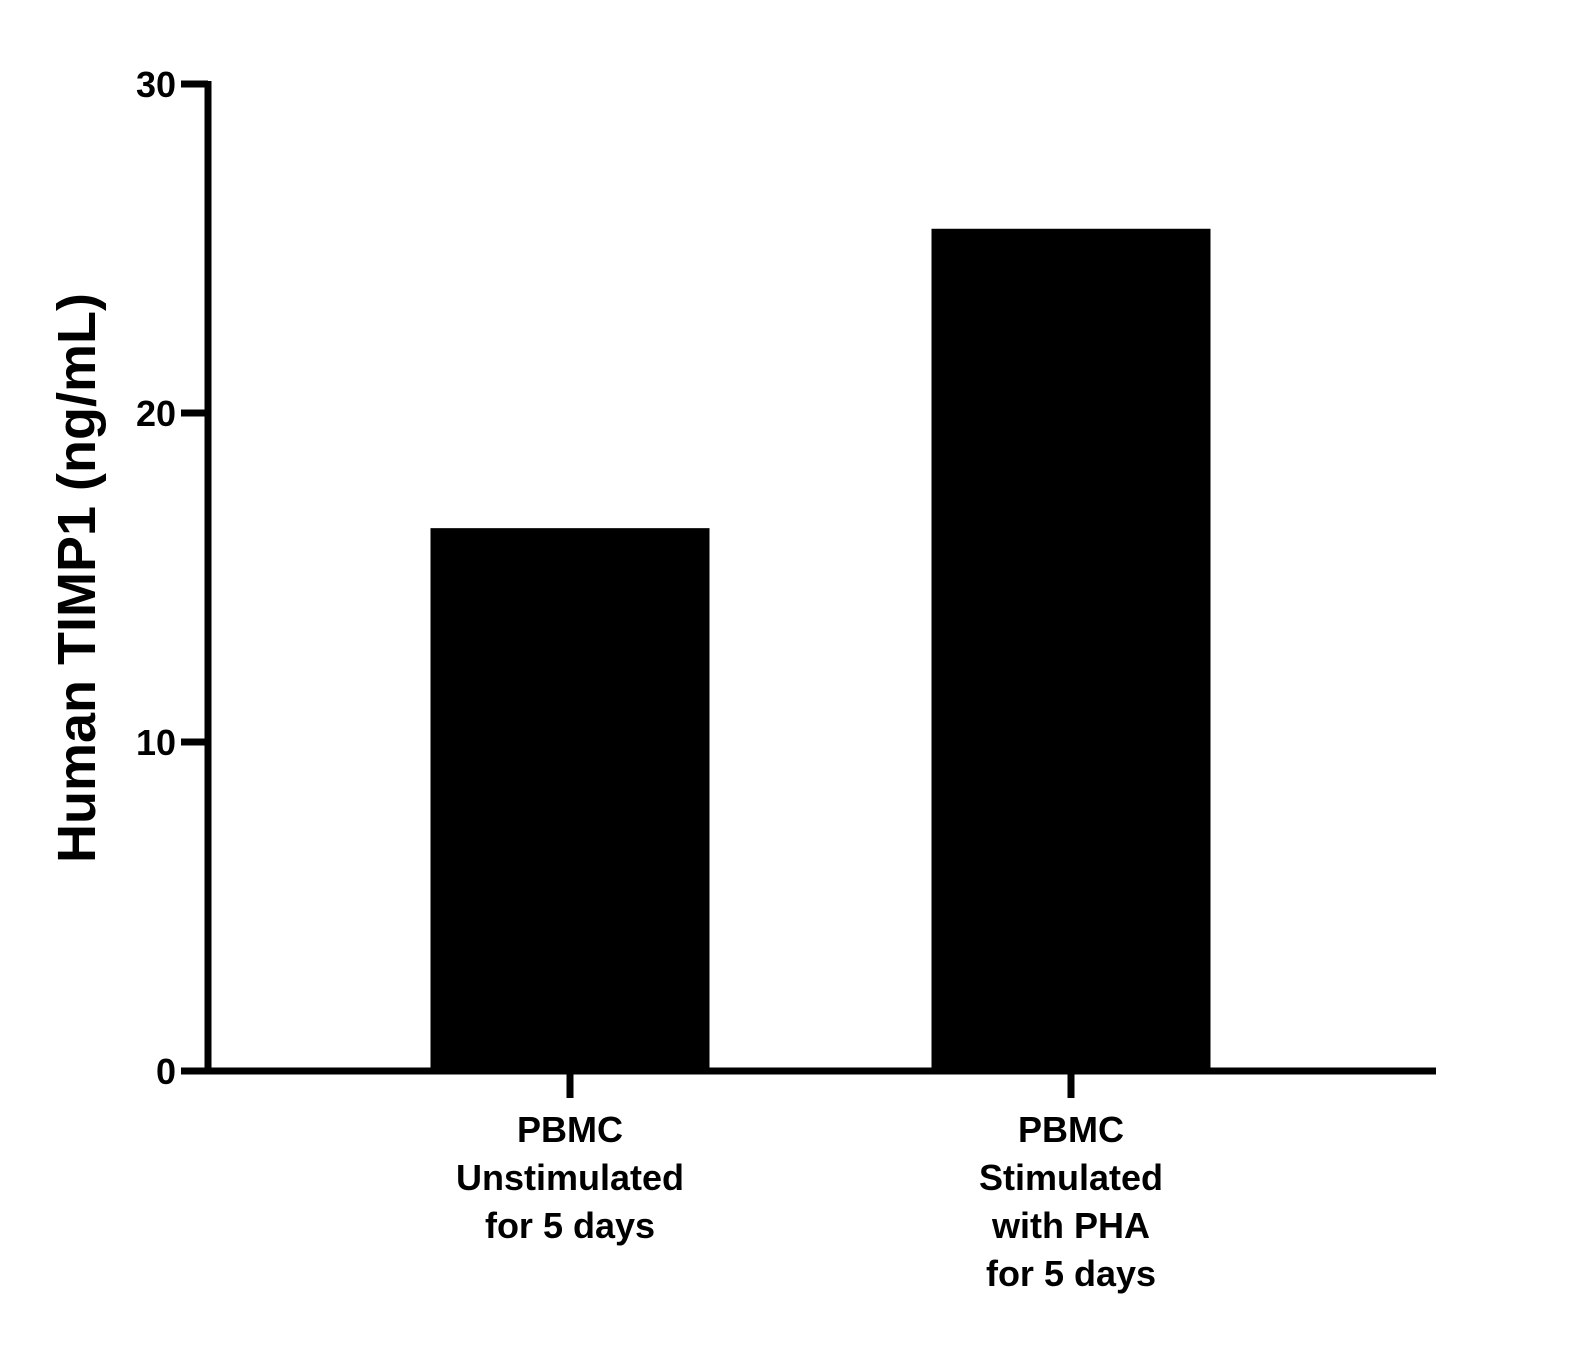  Describe the element at coordinates (156, 742) in the screenshot. I see `y-tick-label: 10` at that location.